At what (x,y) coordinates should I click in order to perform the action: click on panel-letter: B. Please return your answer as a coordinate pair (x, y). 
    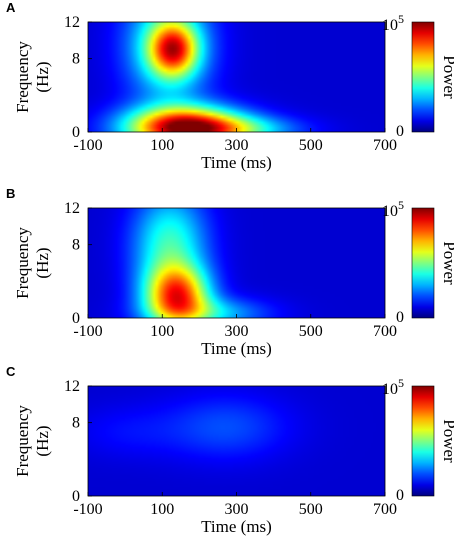
    Looking at the image, I should click on (10, 193).